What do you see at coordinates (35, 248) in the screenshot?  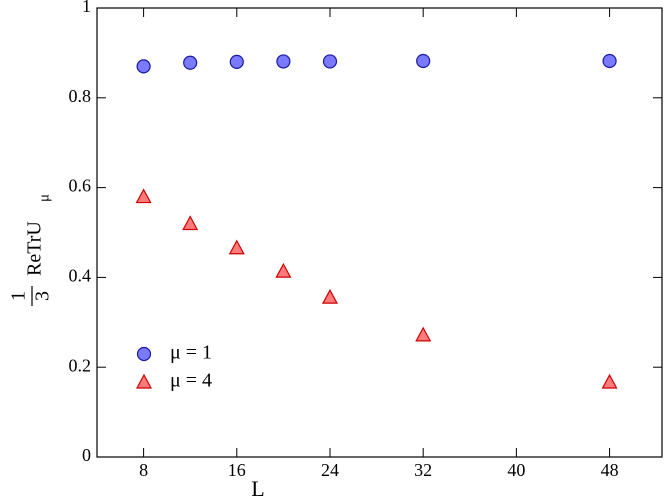 I see `y-label-text: ReTrU` at bounding box center [35, 248].